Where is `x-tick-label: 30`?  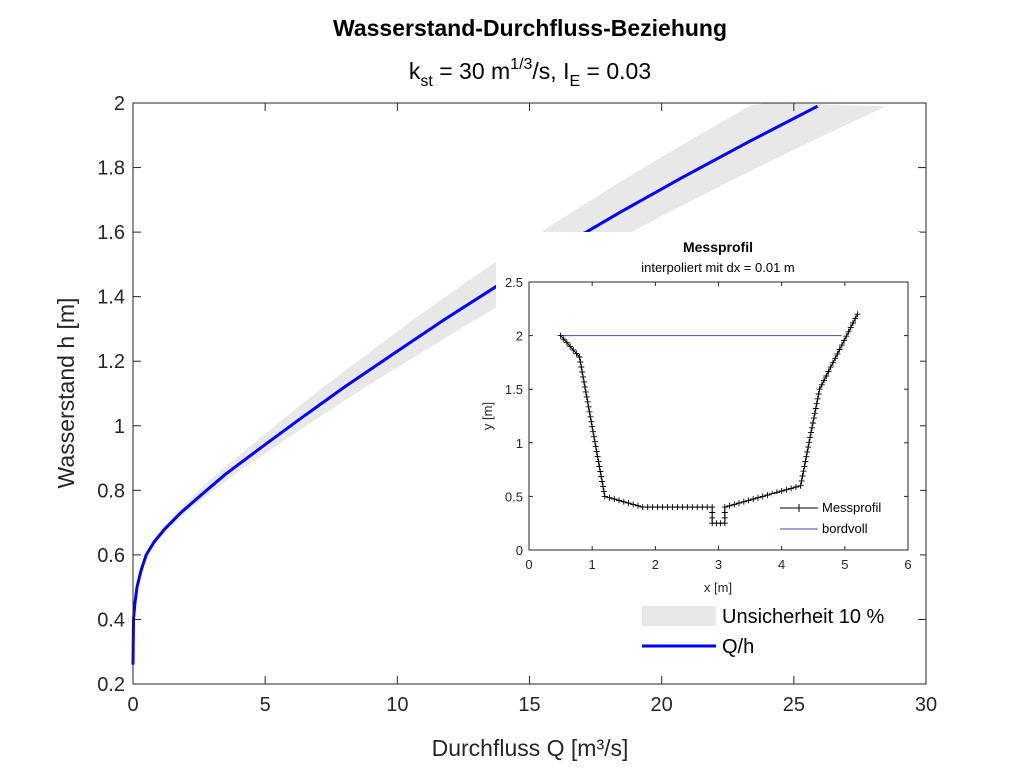
x-tick-label: 30 is located at coordinates (926, 705).